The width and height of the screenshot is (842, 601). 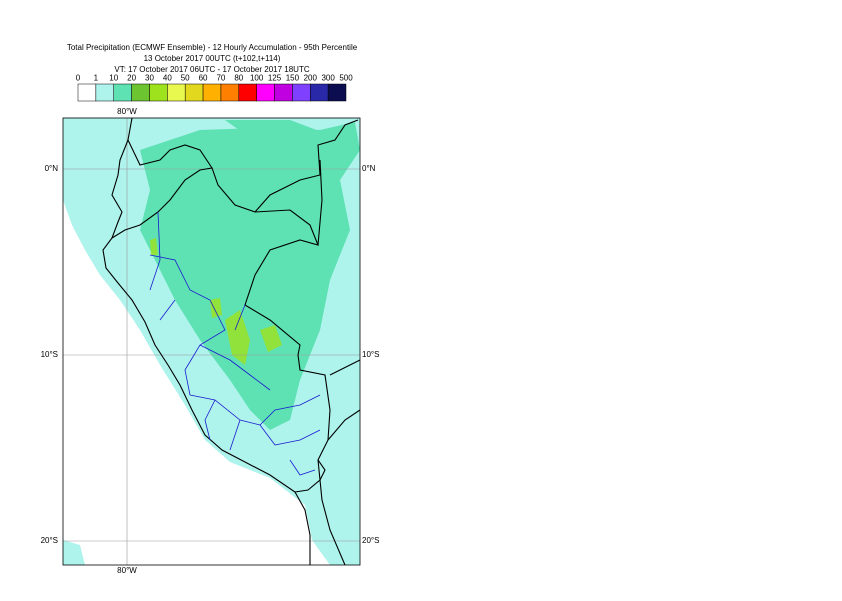 What do you see at coordinates (238, 78) in the screenshot?
I see `legend-label: 80` at bounding box center [238, 78].